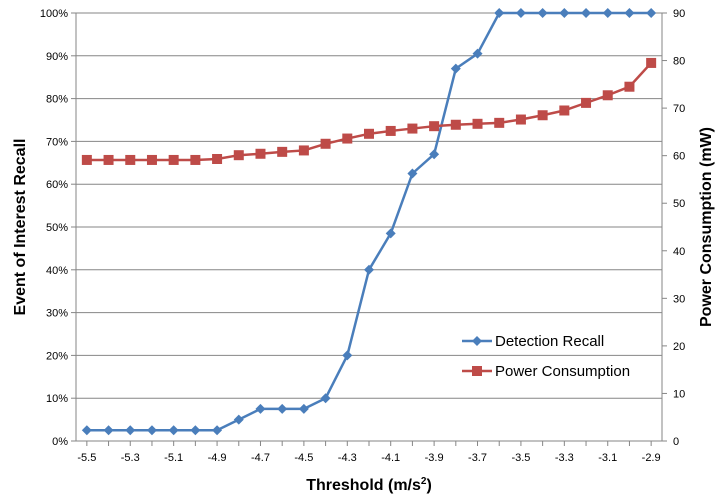 The height and width of the screenshot is (498, 723). Describe the element at coordinates (57, 57) in the screenshot. I see `y-tick-label: 90%` at that location.